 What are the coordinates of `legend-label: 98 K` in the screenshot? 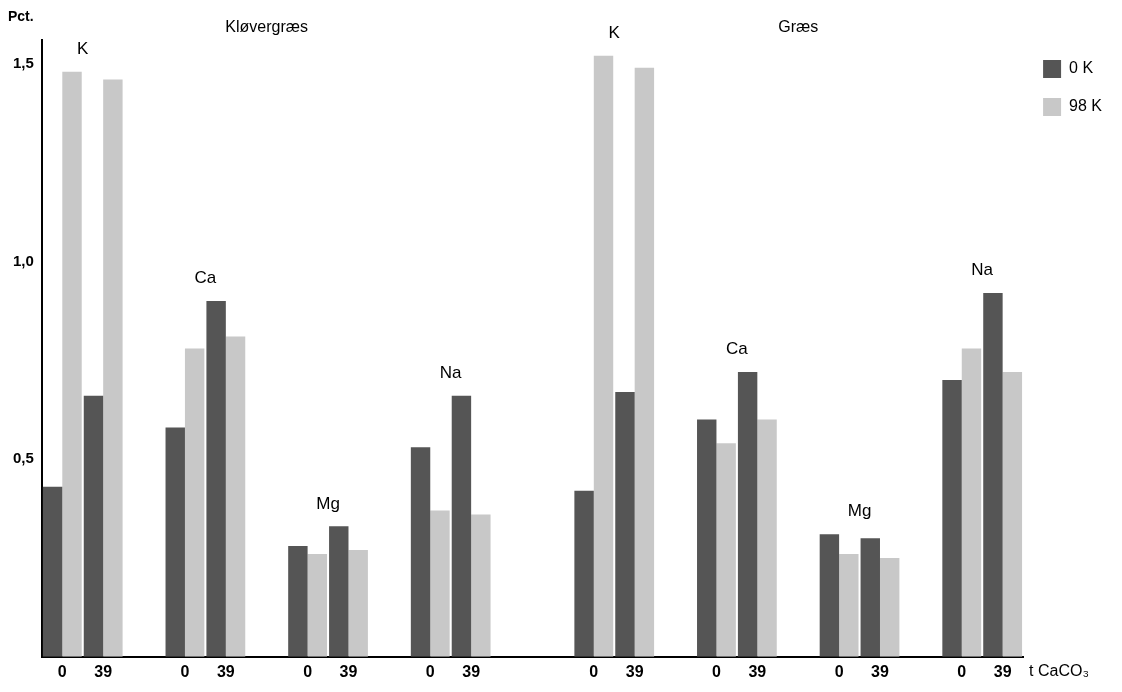 It's located at (1086, 106).